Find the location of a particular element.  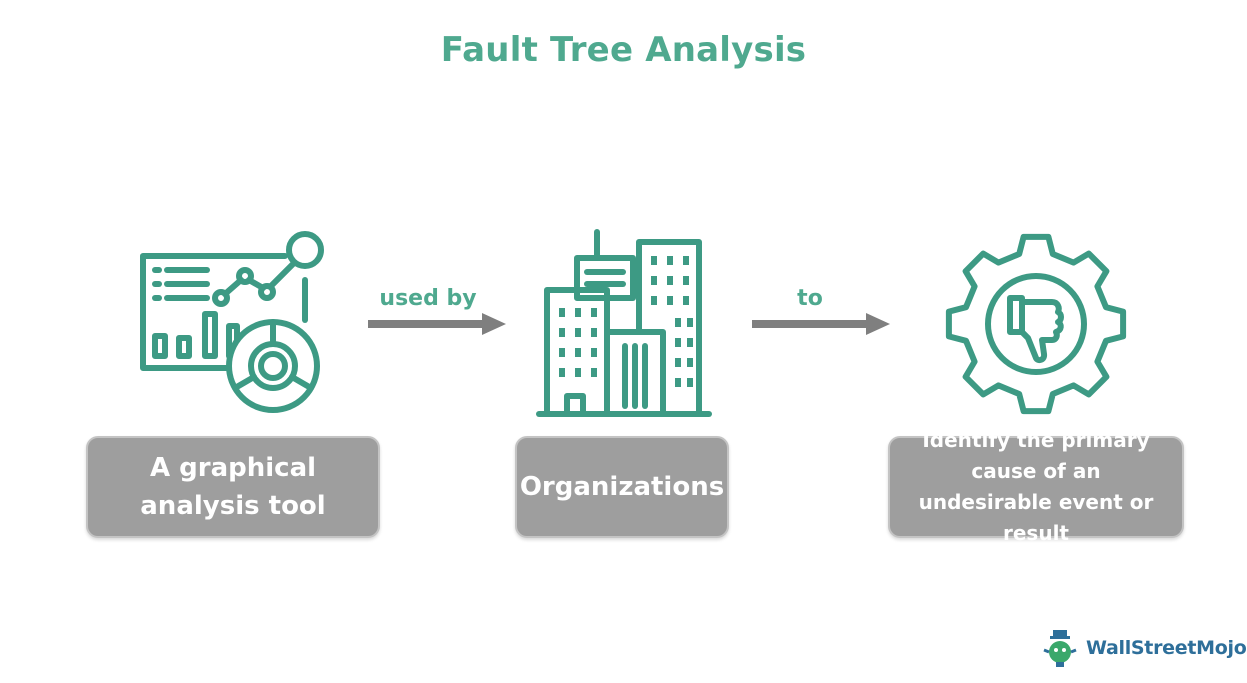

step-label: A graphical analysis tool is located at coordinates (233, 487).